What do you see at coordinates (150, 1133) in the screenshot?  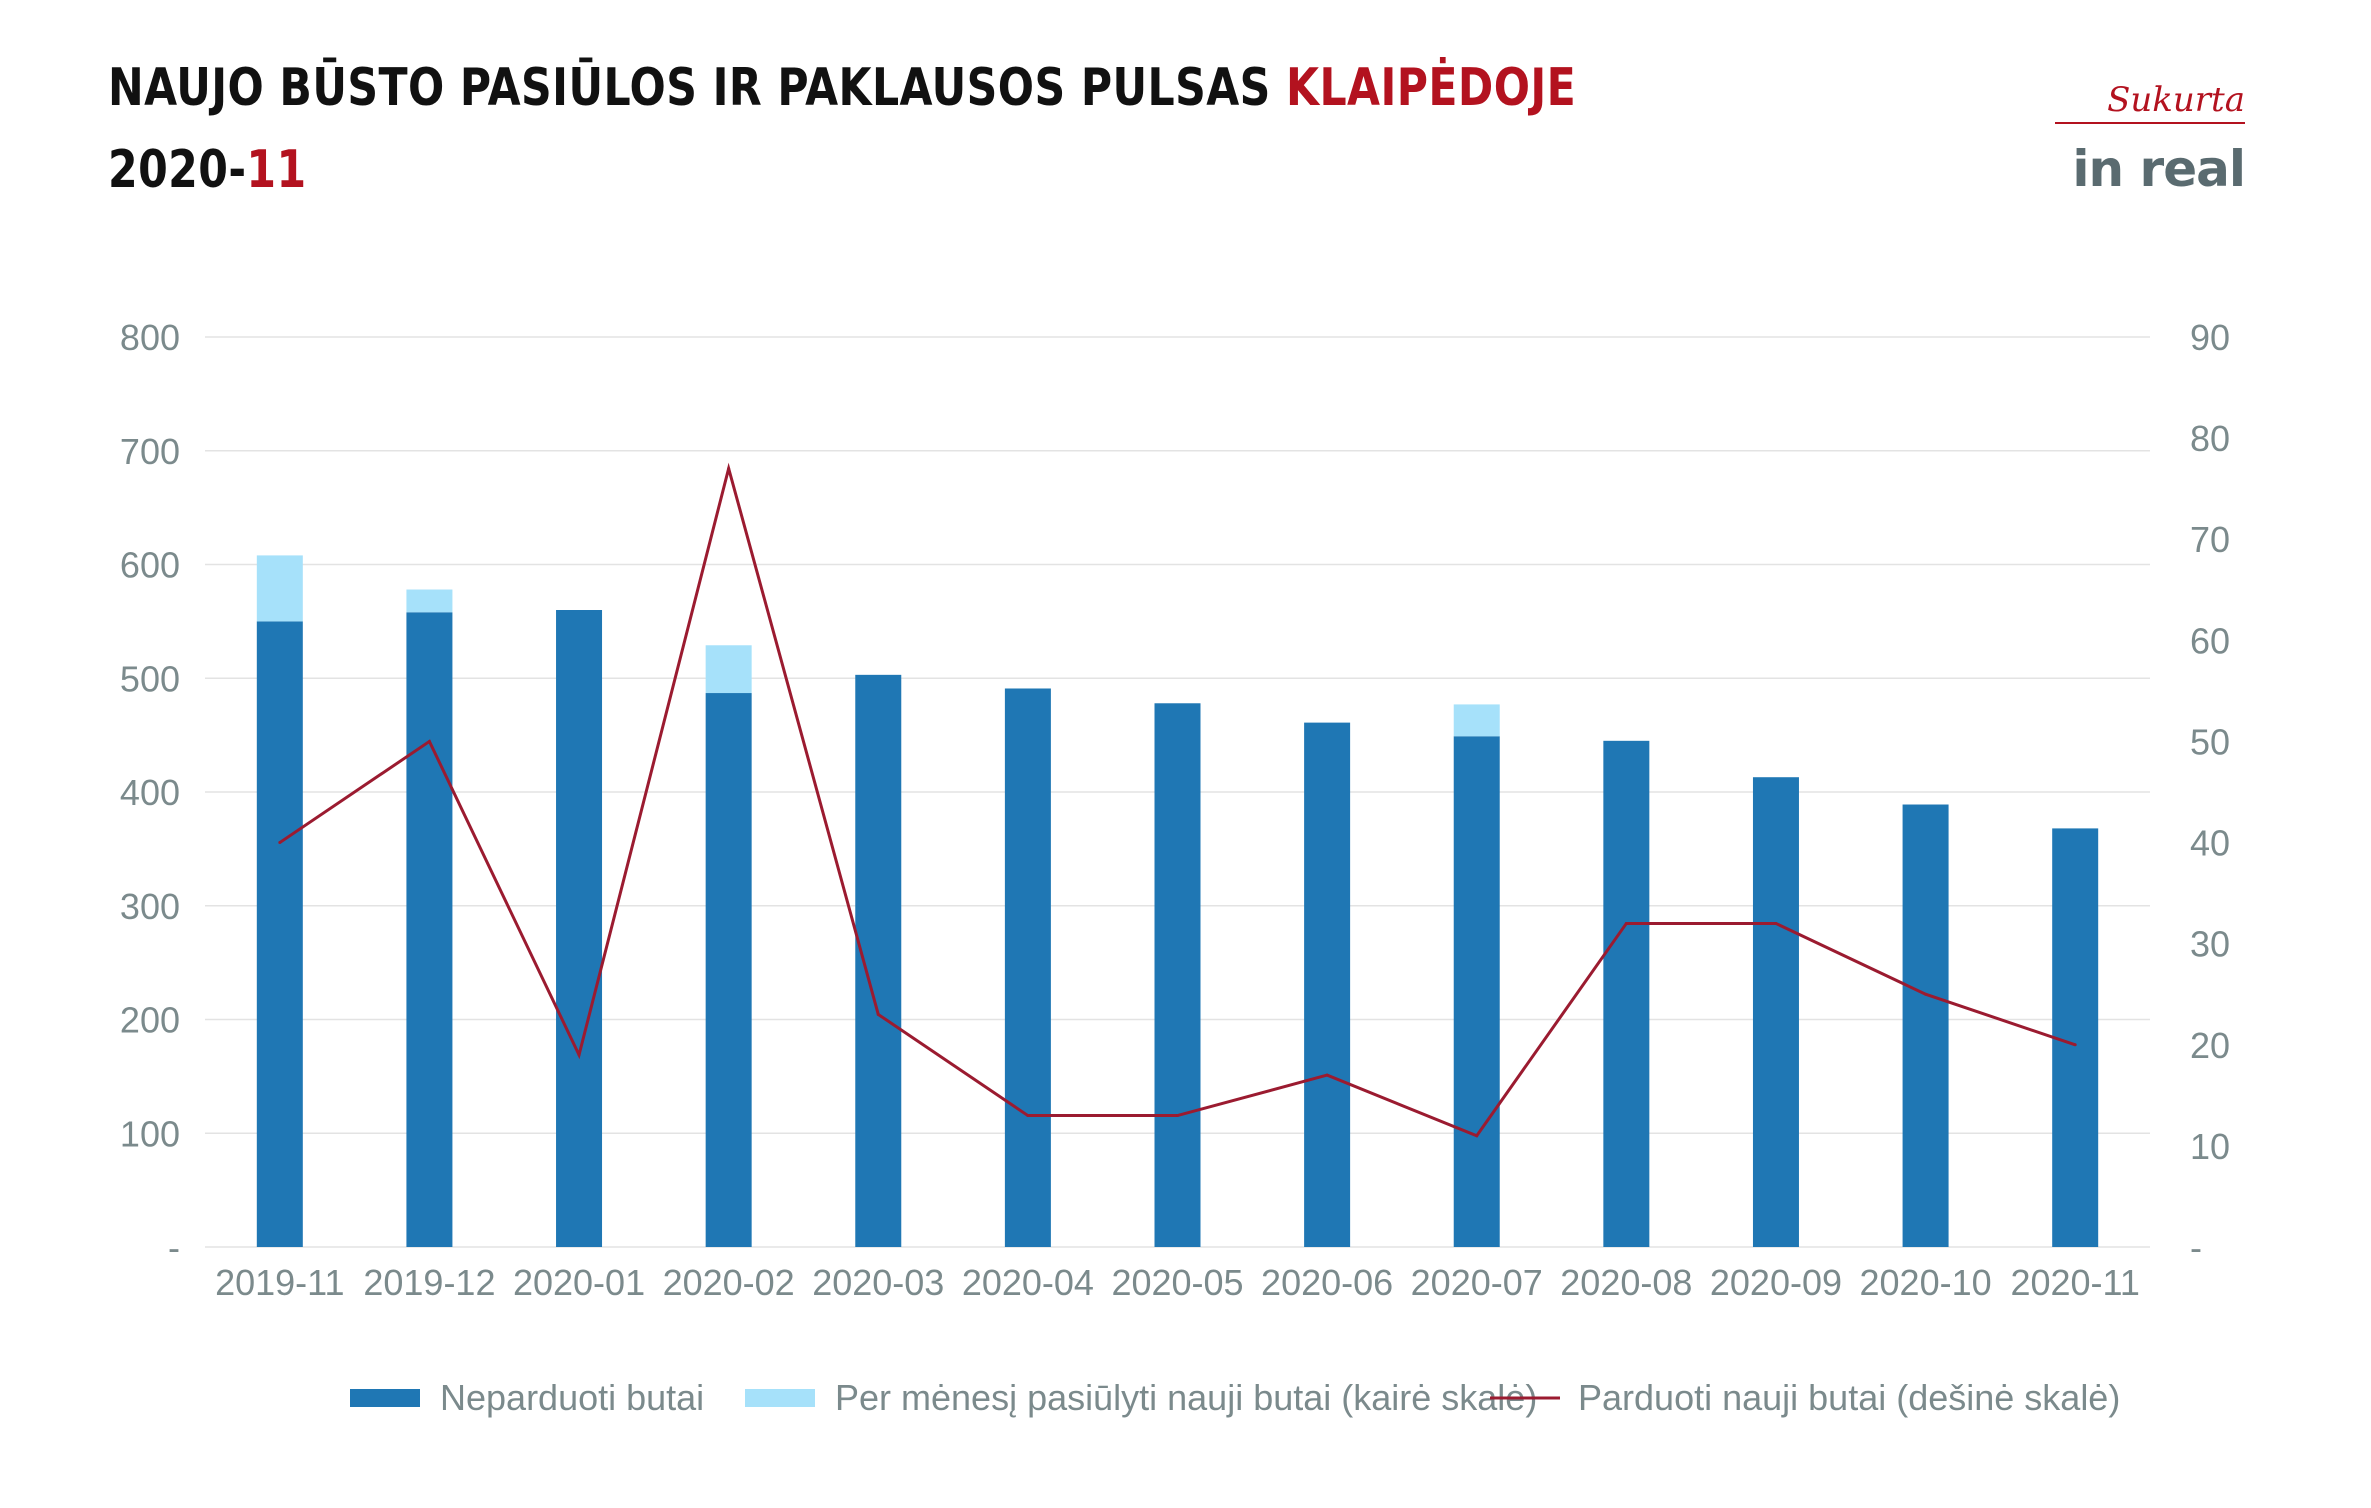 I see `left-tick-label: 100` at bounding box center [150, 1133].